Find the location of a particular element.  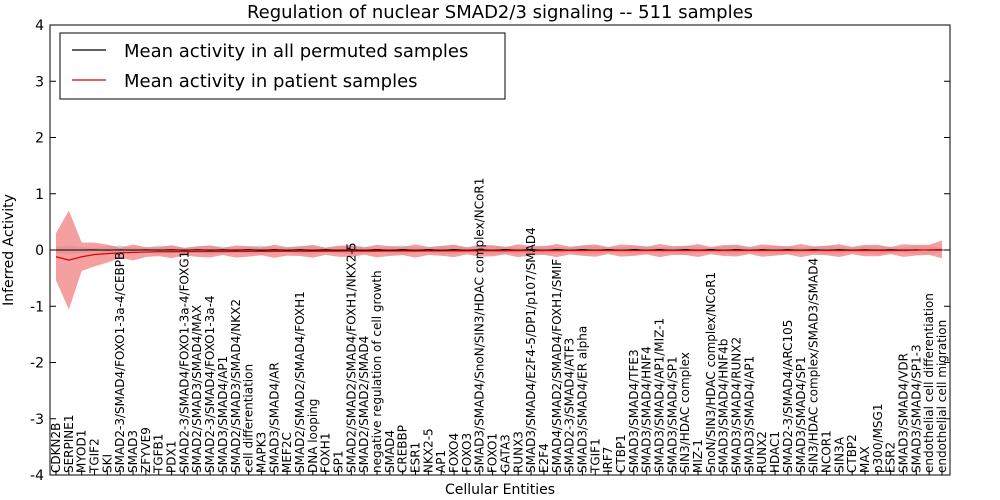

entity-label: FOXO1 is located at coordinates (493, 453).